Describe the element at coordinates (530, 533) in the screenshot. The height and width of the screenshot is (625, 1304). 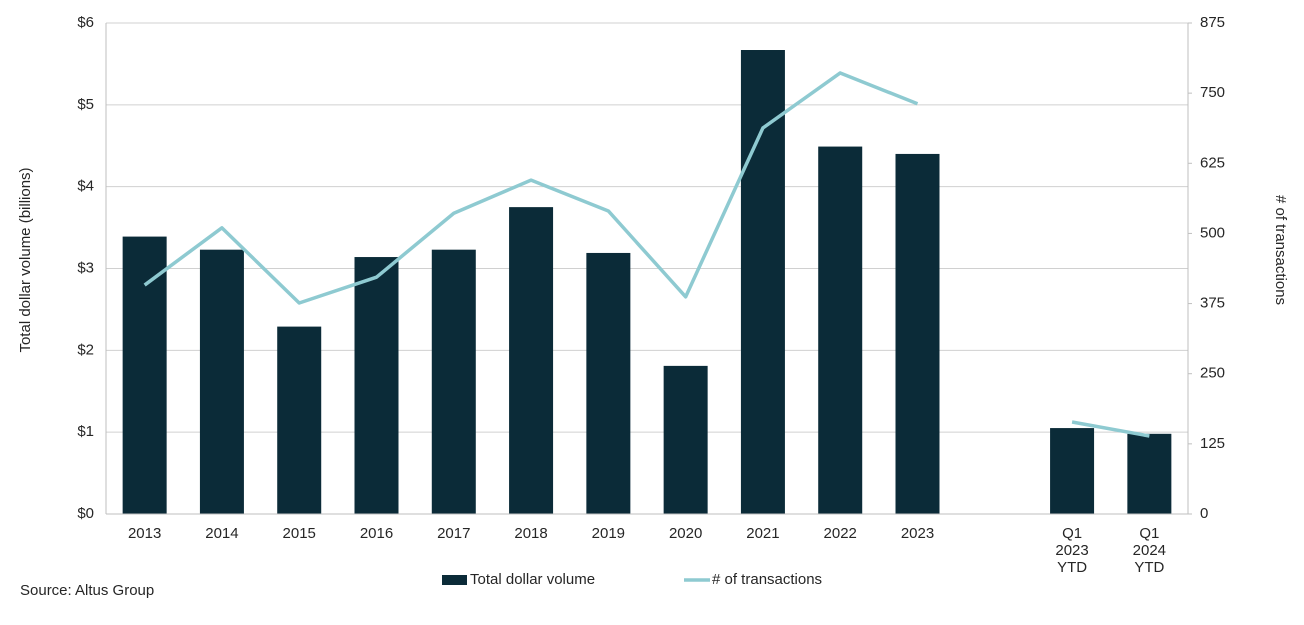
I see `x-tick-label: 2018` at that location.